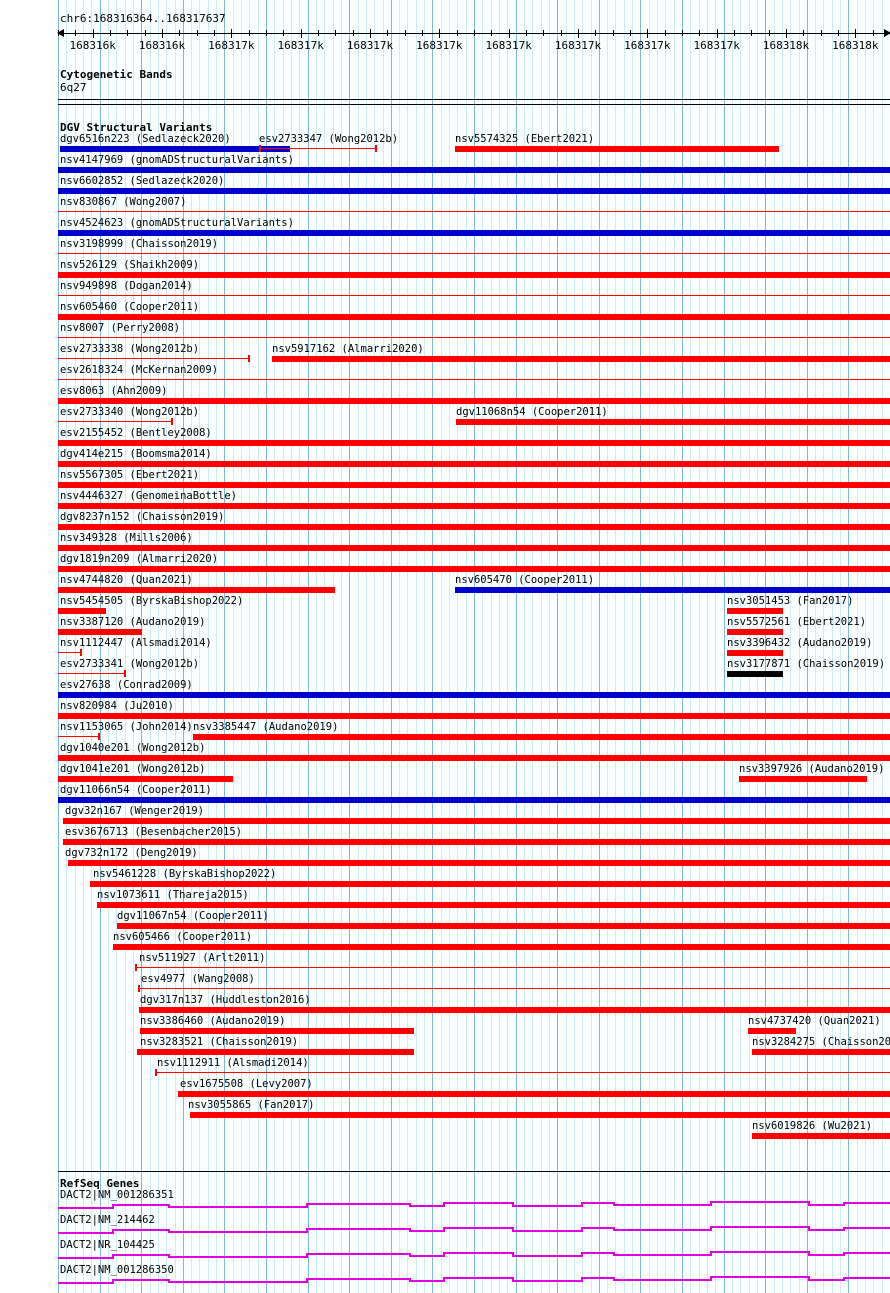 The image size is (890, 1293). I want to click on variant-label: dgv6516n223 (Sedlazeck2020), so click(145, 139).